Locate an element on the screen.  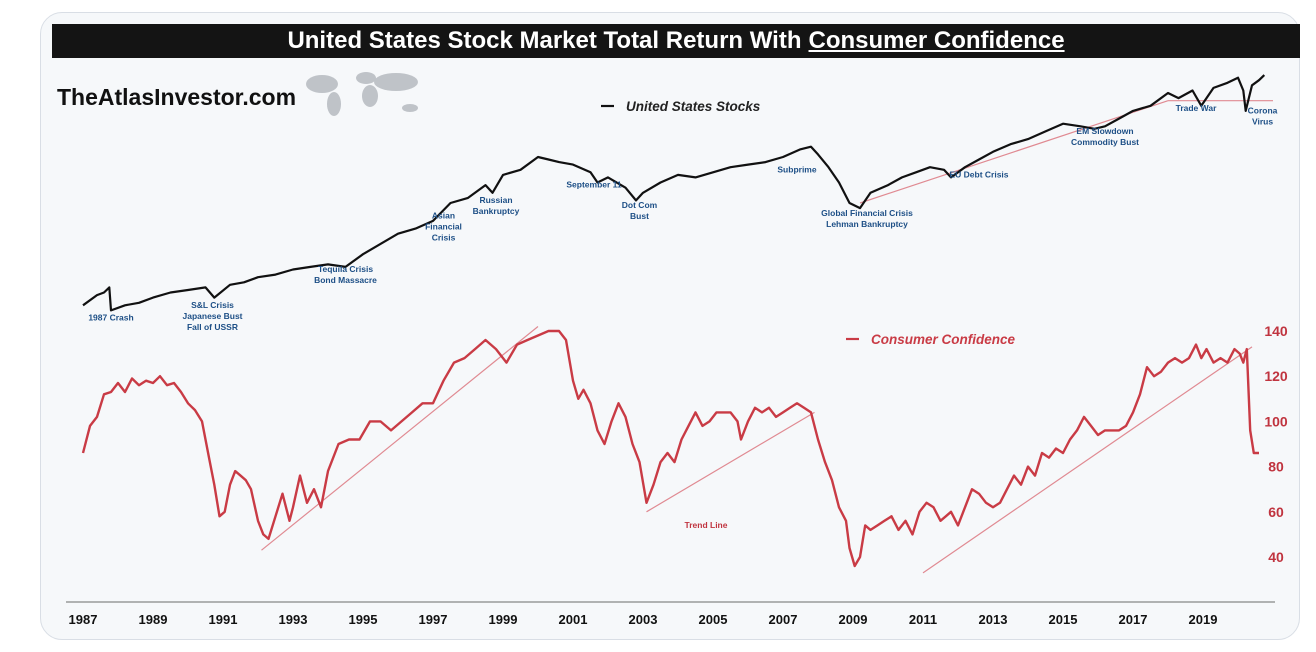
x-tick-label: 2011 is located at coordinates (923, 619).